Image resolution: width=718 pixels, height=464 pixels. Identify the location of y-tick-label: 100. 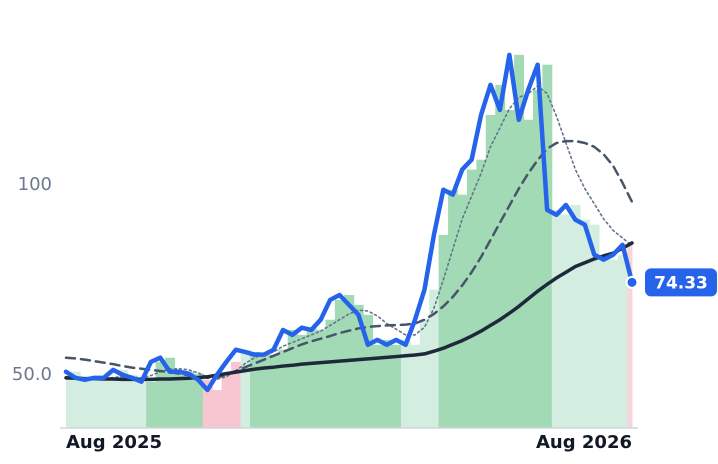
(35, 184).